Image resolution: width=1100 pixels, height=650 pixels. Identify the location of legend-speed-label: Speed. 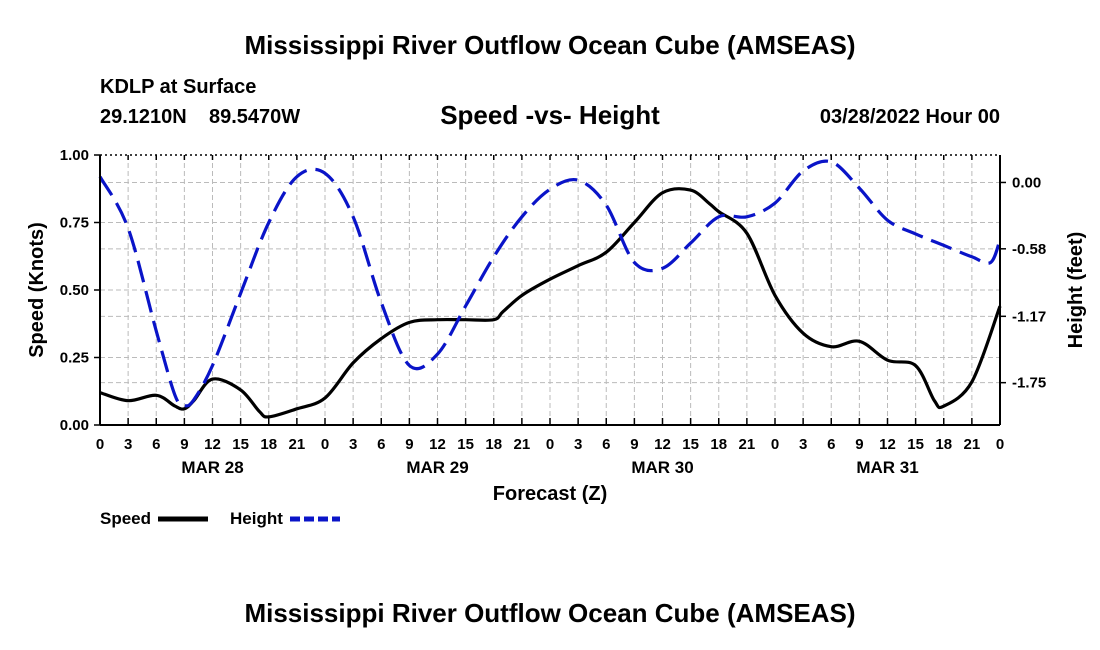
(126, 518).